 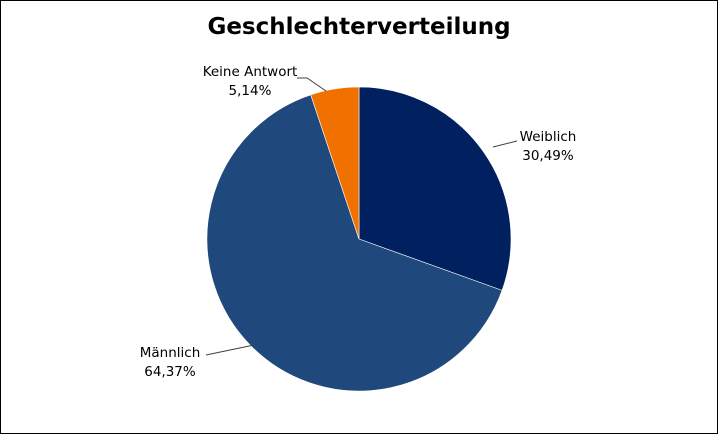 What do you see at coordinates (548, 156) in the screenshot?
I see `slice-label-value: 30,49%` at bounding box center [548, 156].